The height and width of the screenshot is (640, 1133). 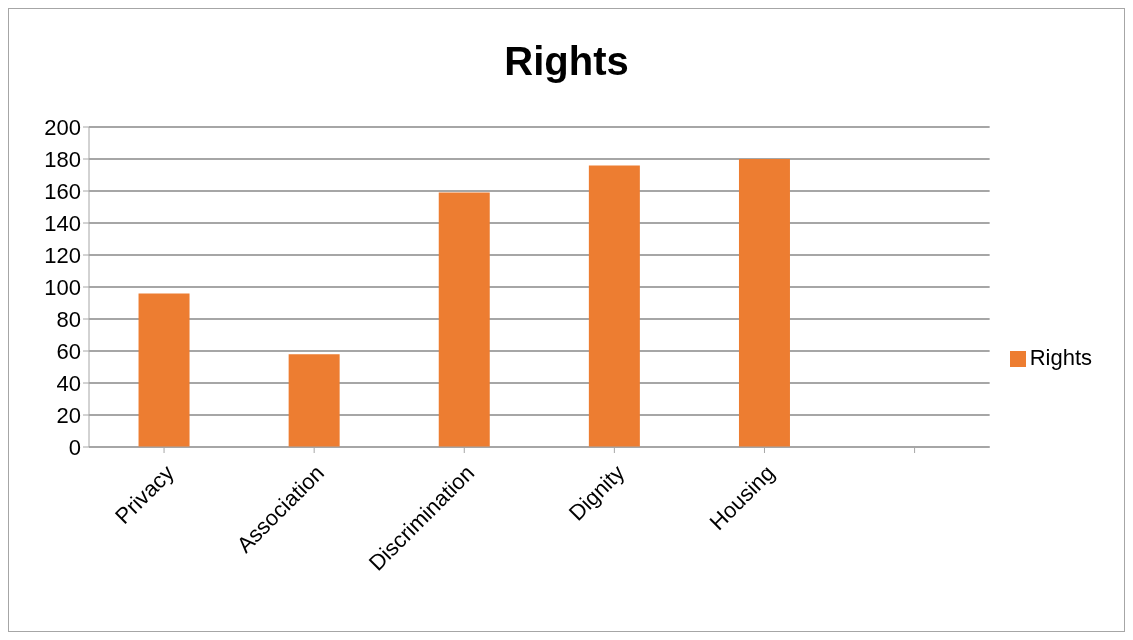 I want to click on legend-label: Rights, so click(x=1060, y=357).